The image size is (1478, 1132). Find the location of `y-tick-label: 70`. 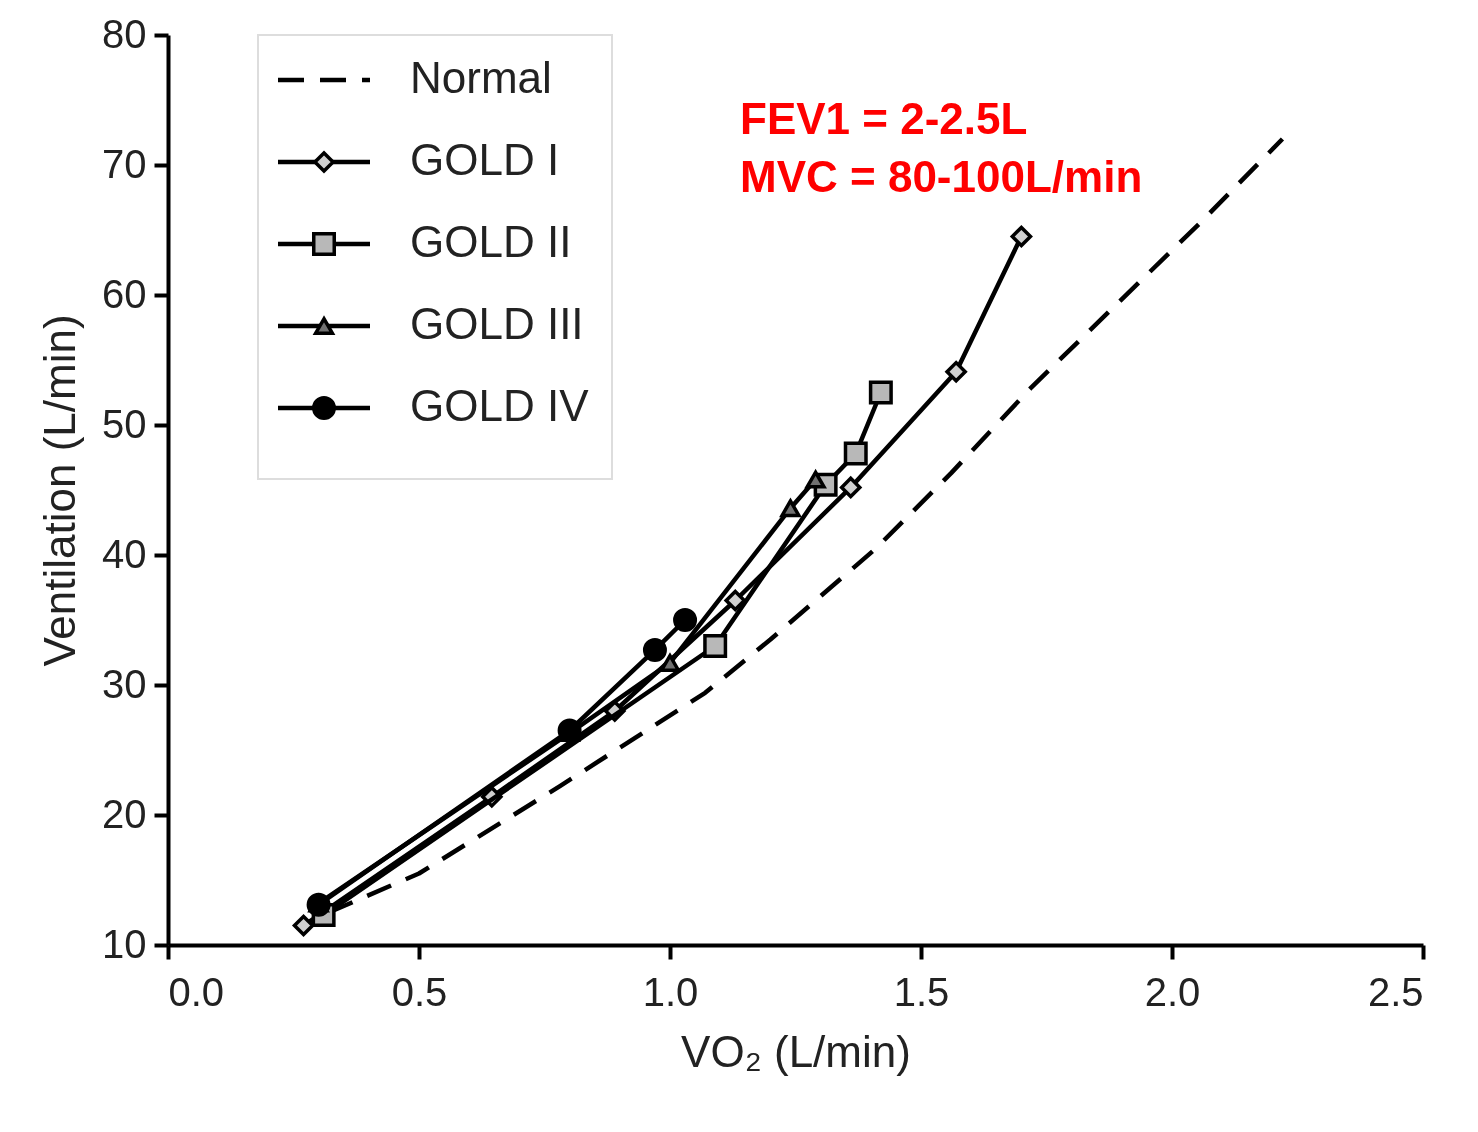

y-tick-label: 70 is located at coordinates (124, 163).